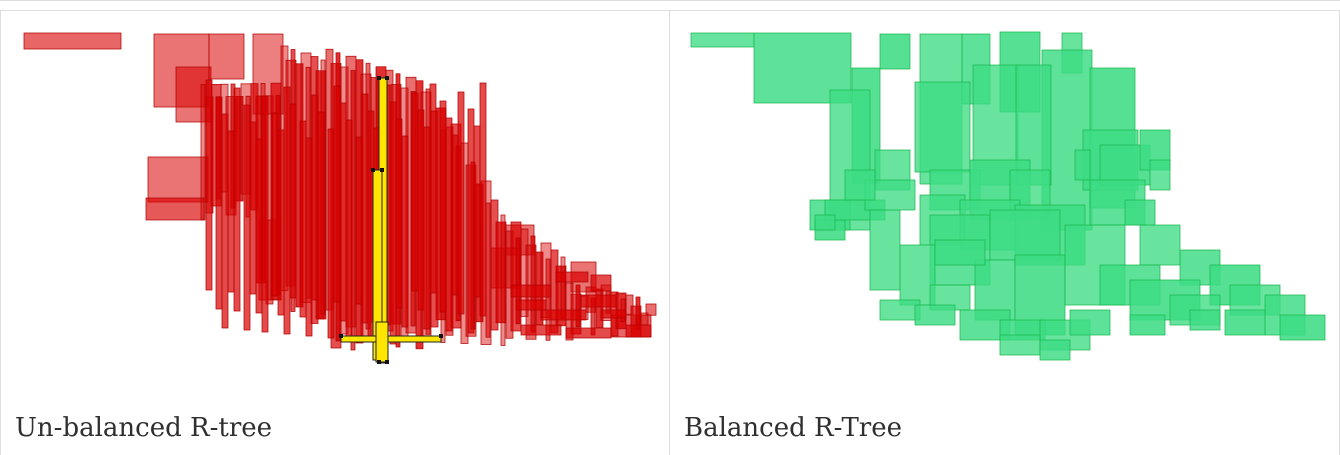  I want to click on unbalanced-rtree-caption: Un-balanced R-tree, so click(144, 428).